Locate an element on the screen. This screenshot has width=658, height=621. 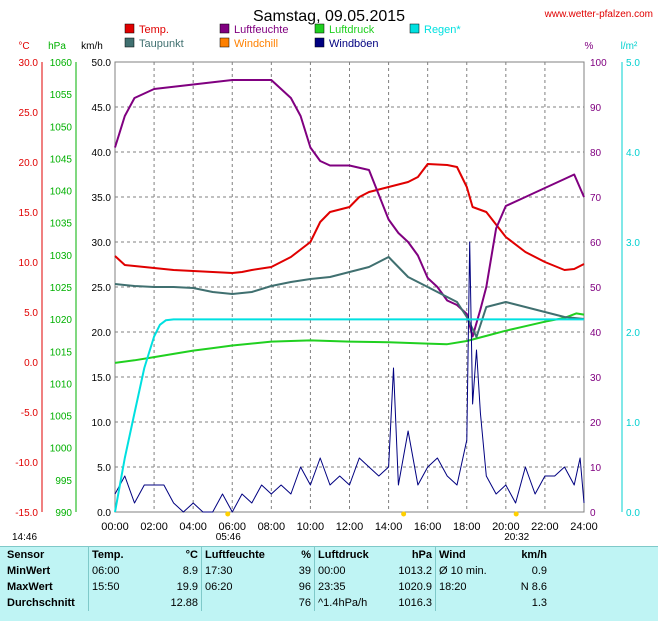
pressure-tick-label: 990 is located at coordinates (63, 513).